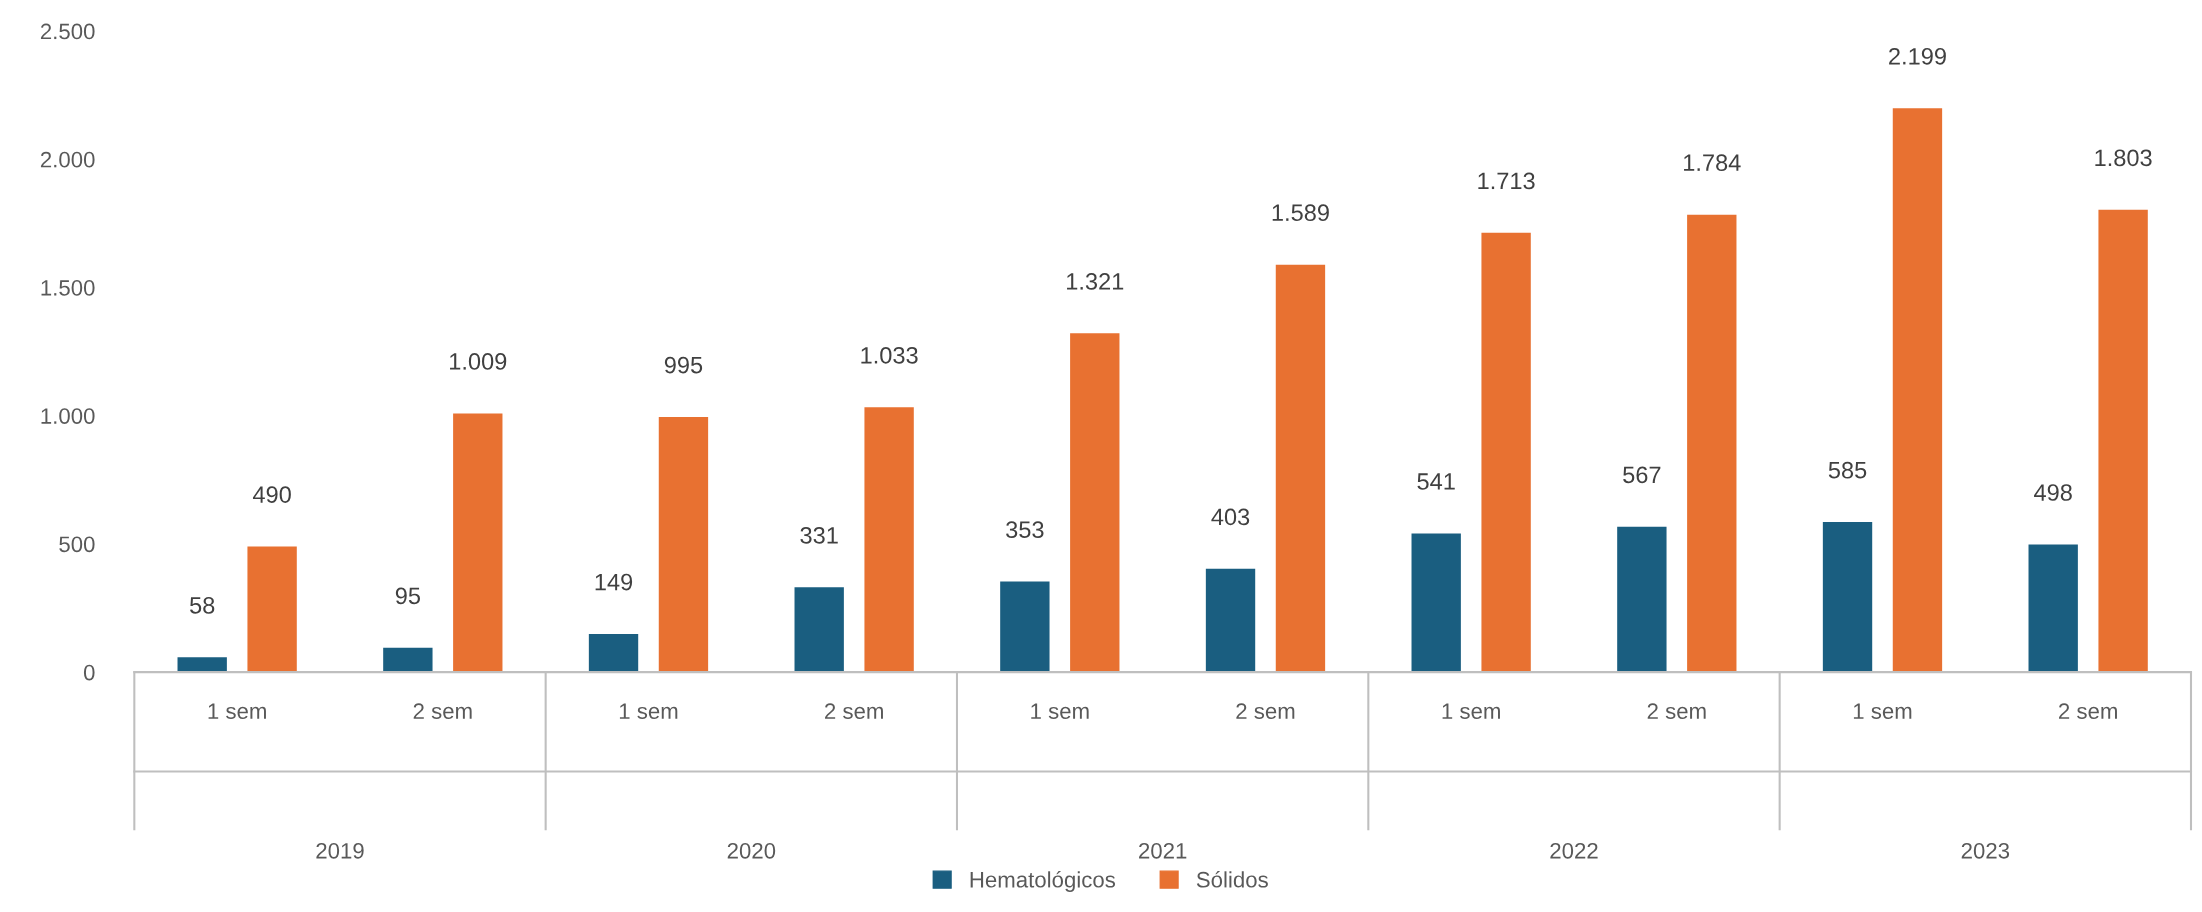 This screenshot has height=912, width=2202. I want to click on data-label: 567, so click(1642, 475).